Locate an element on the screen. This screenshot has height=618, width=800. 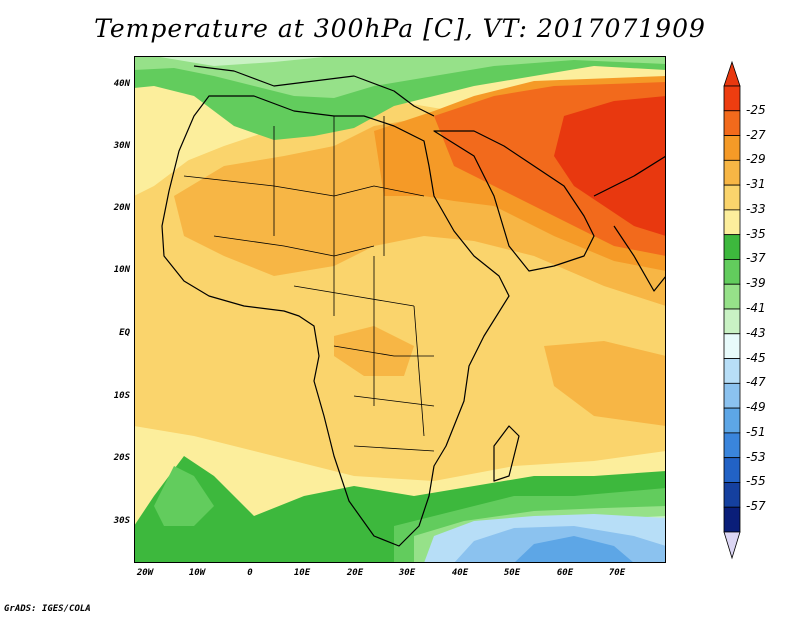
field-band-lightgreen-north is located at coordinates (400, 77).